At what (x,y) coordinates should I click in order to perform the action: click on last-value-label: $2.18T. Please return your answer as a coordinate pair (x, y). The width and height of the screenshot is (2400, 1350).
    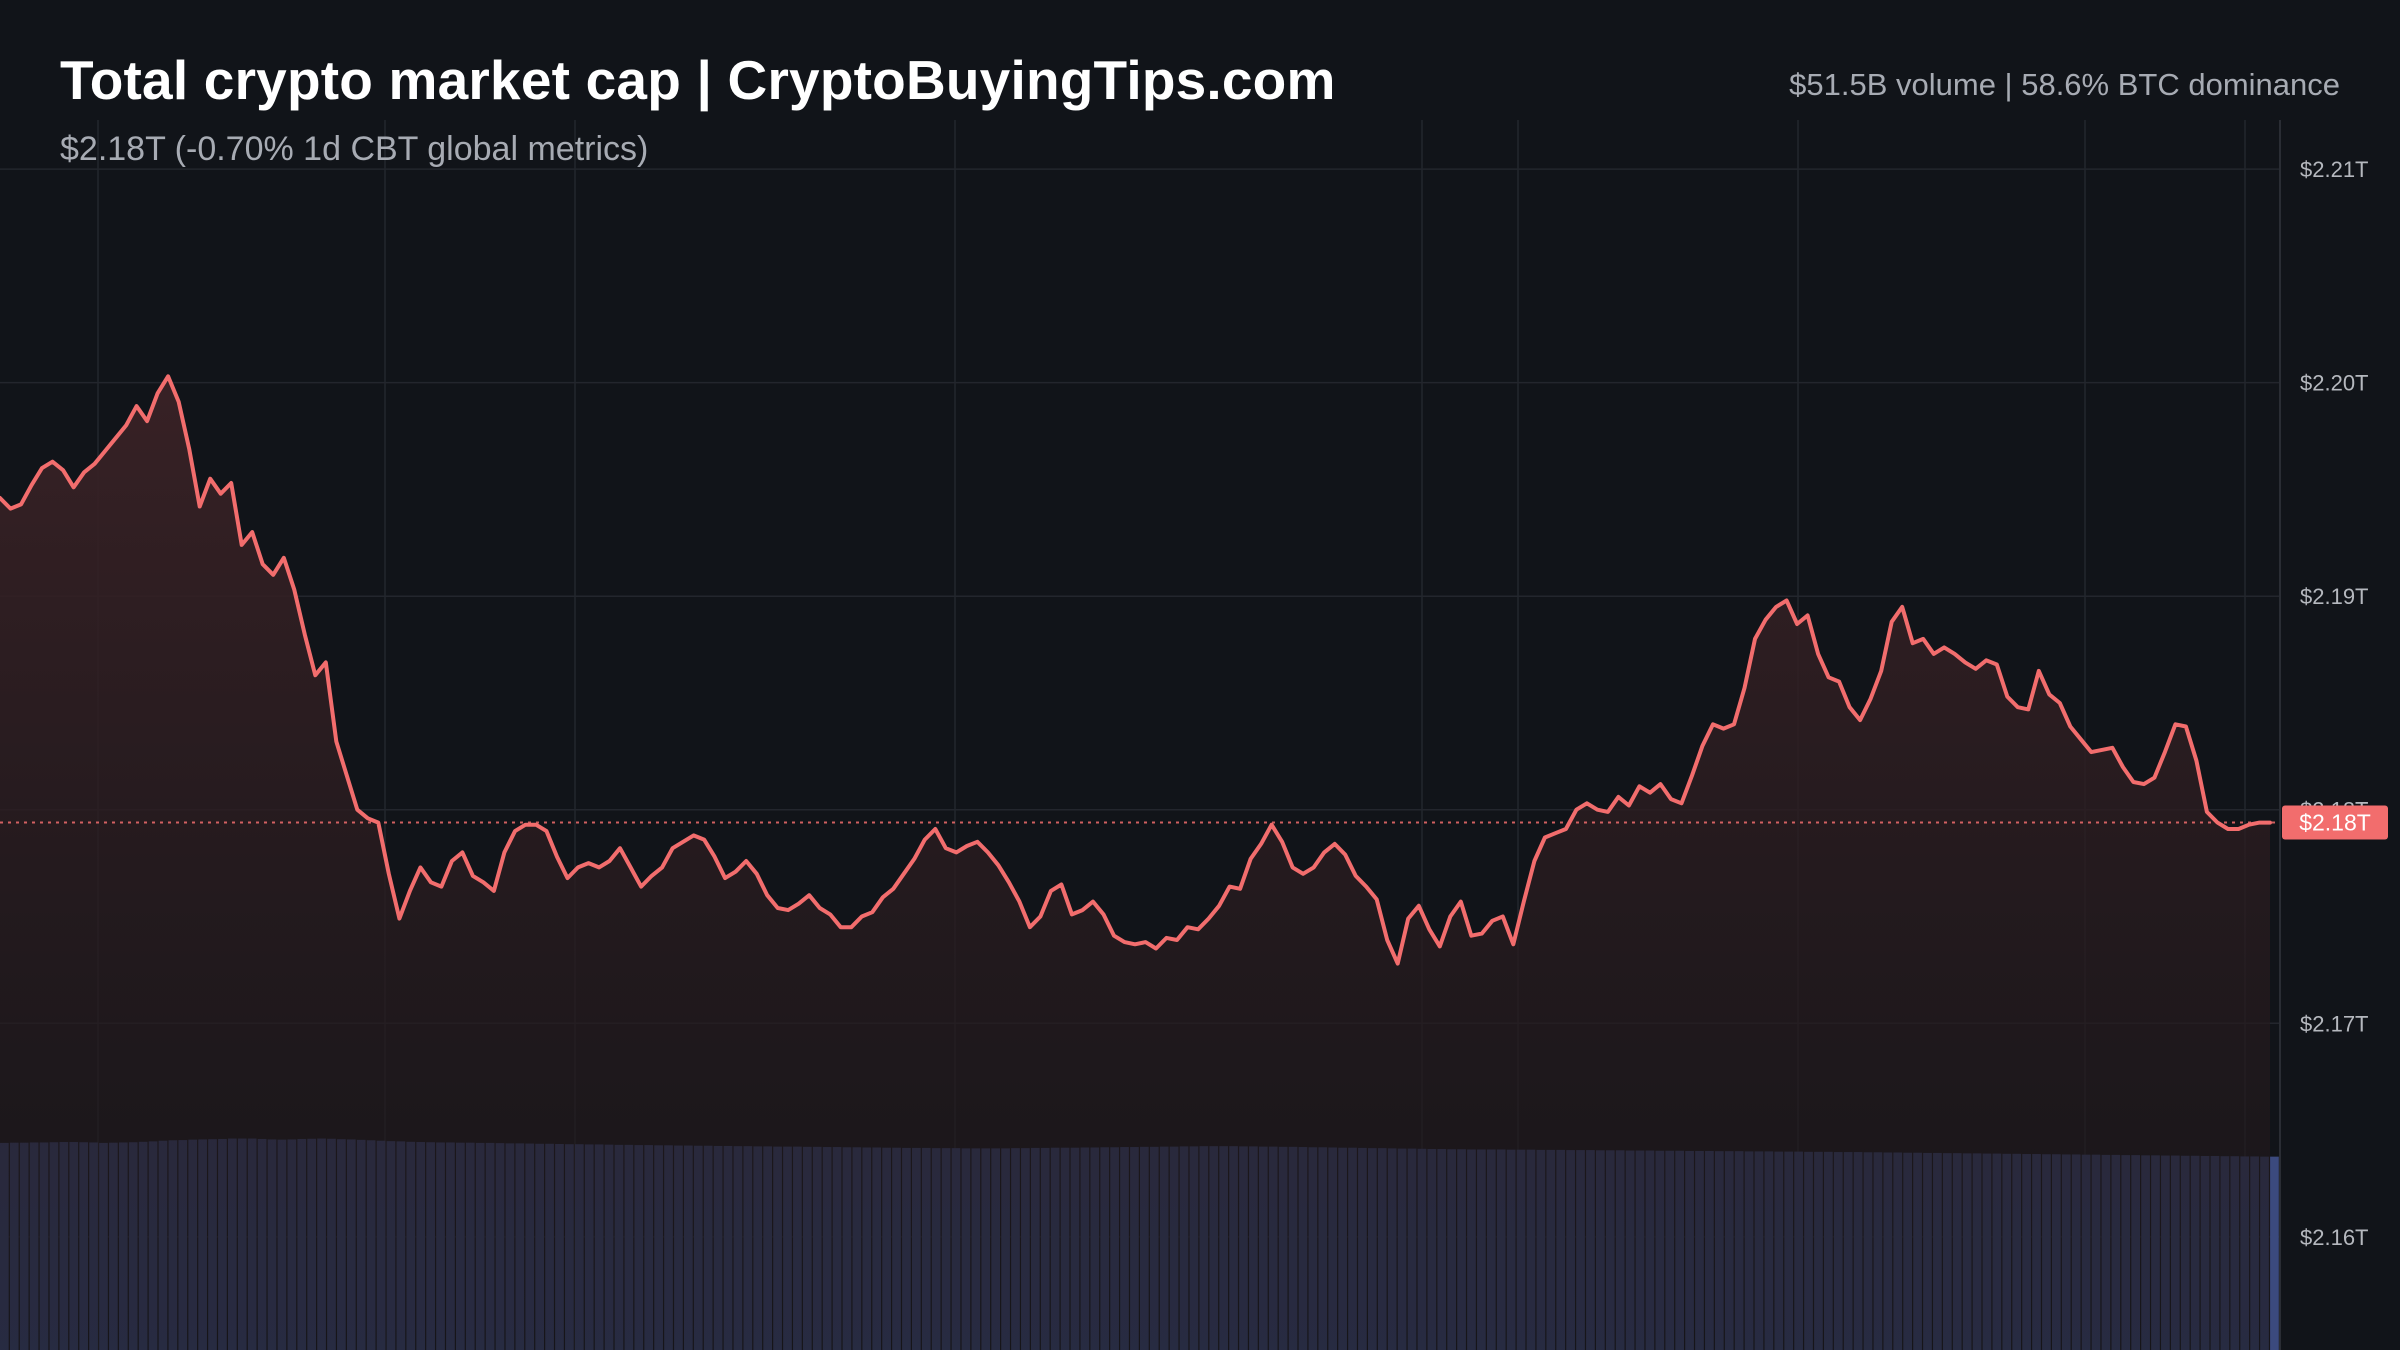
    Looking at the image, I should click on (2335, 823).